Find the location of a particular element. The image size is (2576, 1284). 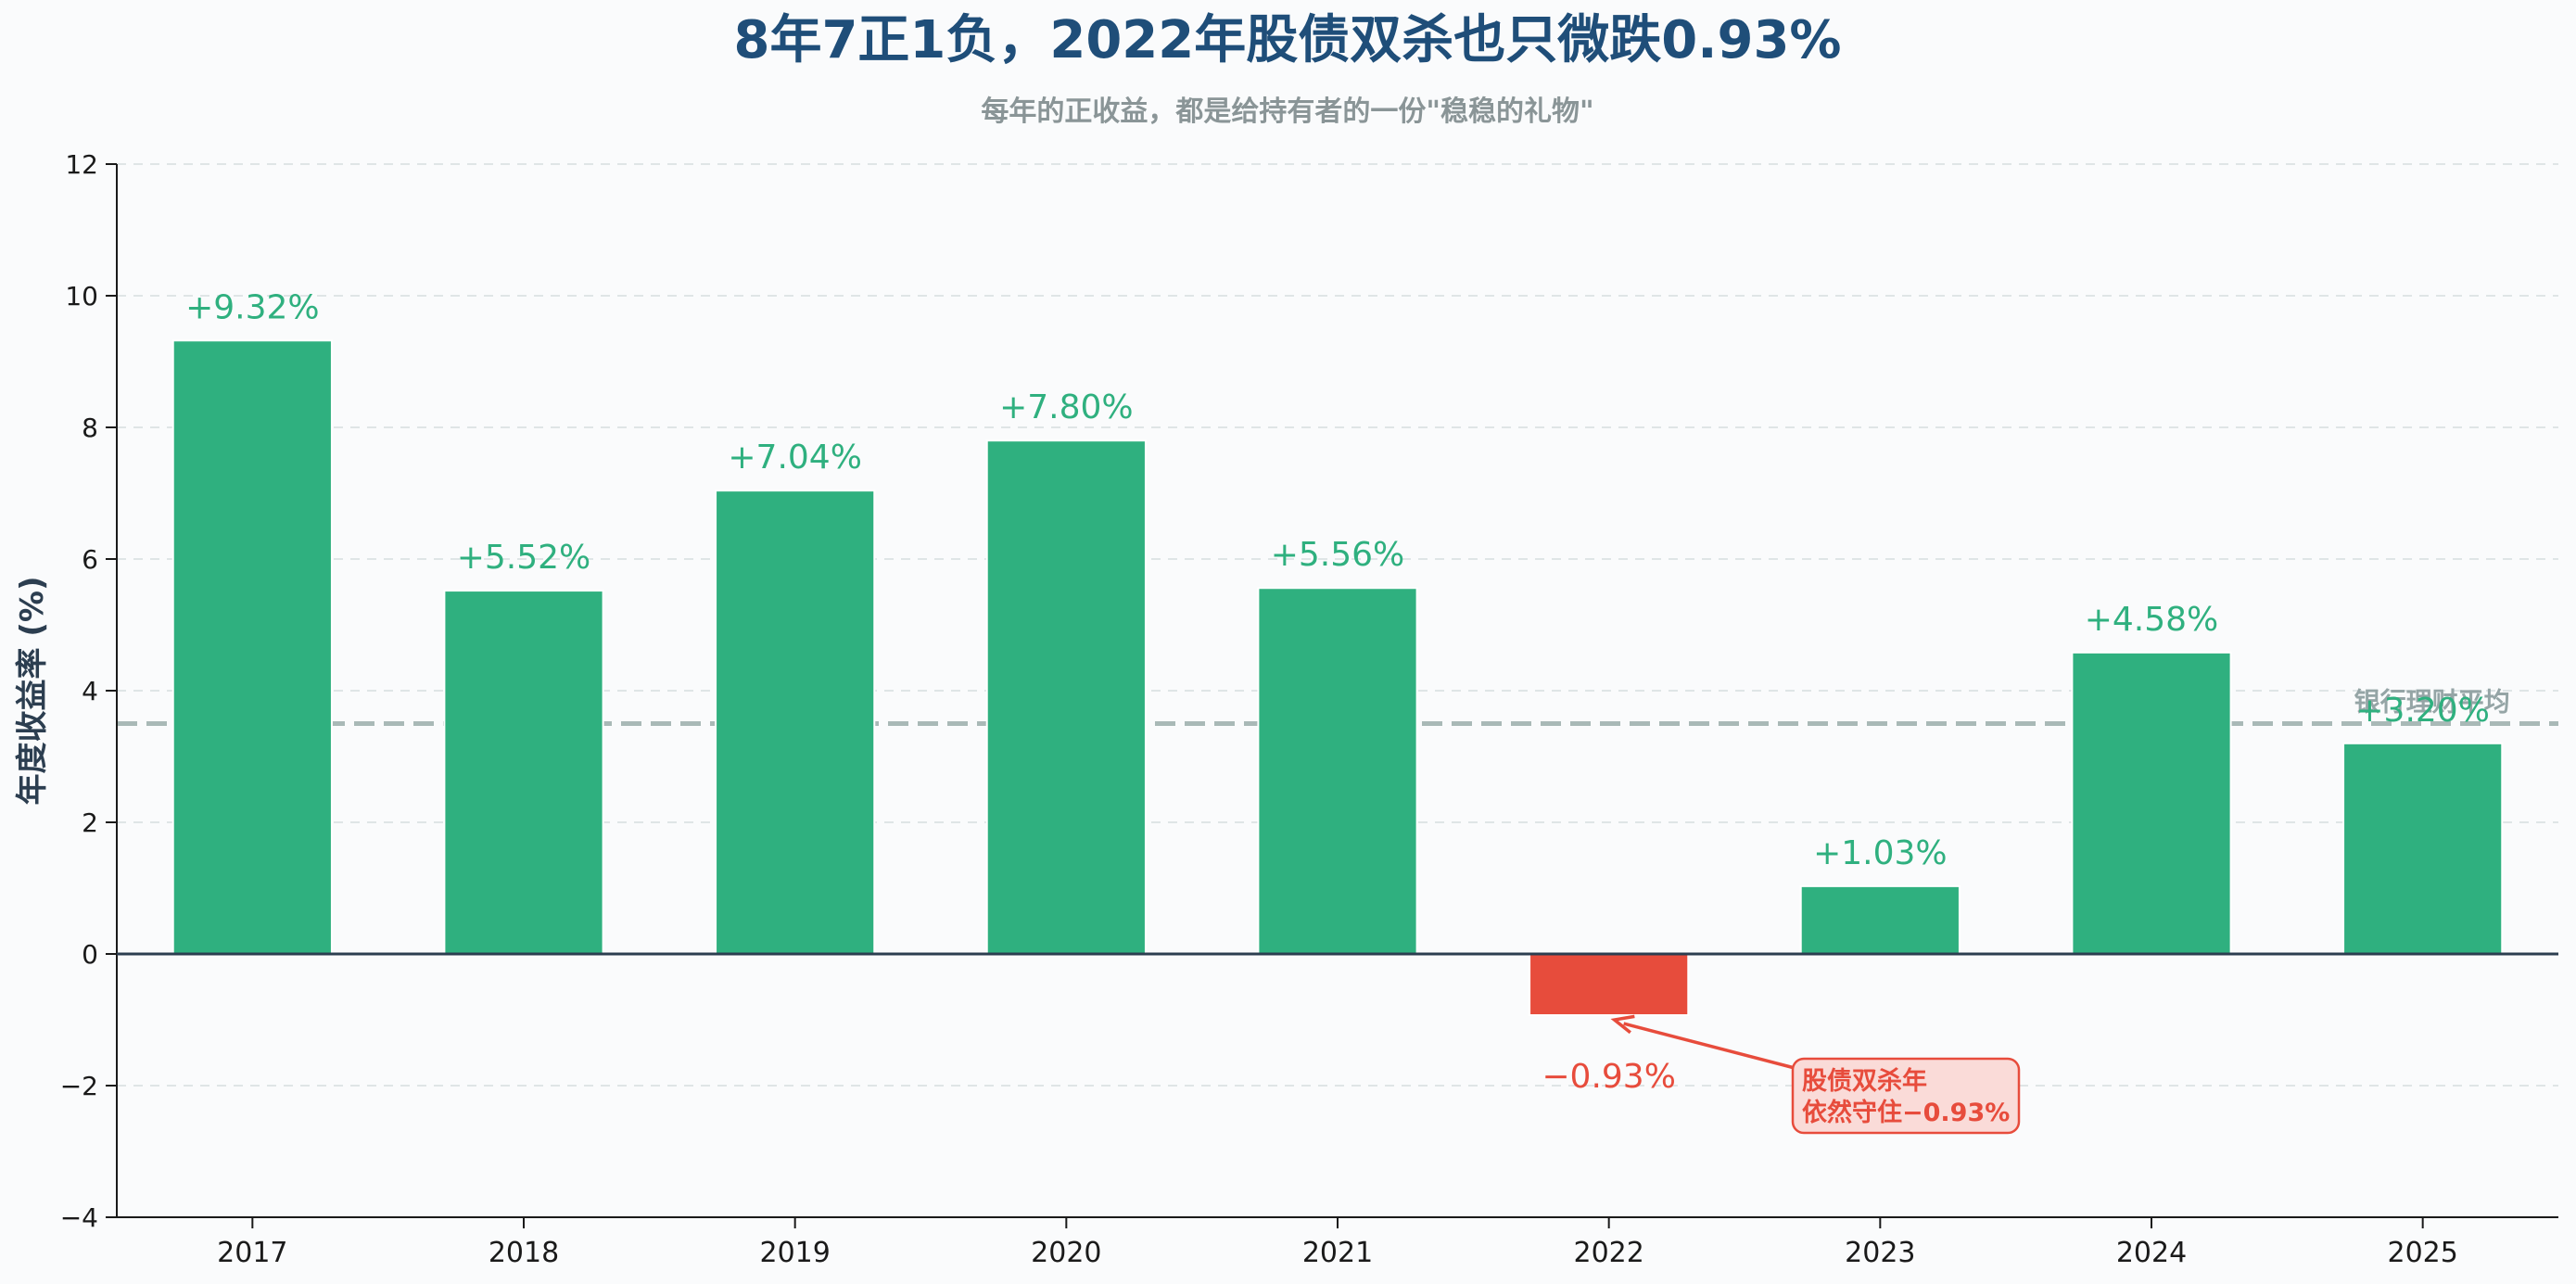

y-tick-label: −4 is located at coordinates (79, 1217).